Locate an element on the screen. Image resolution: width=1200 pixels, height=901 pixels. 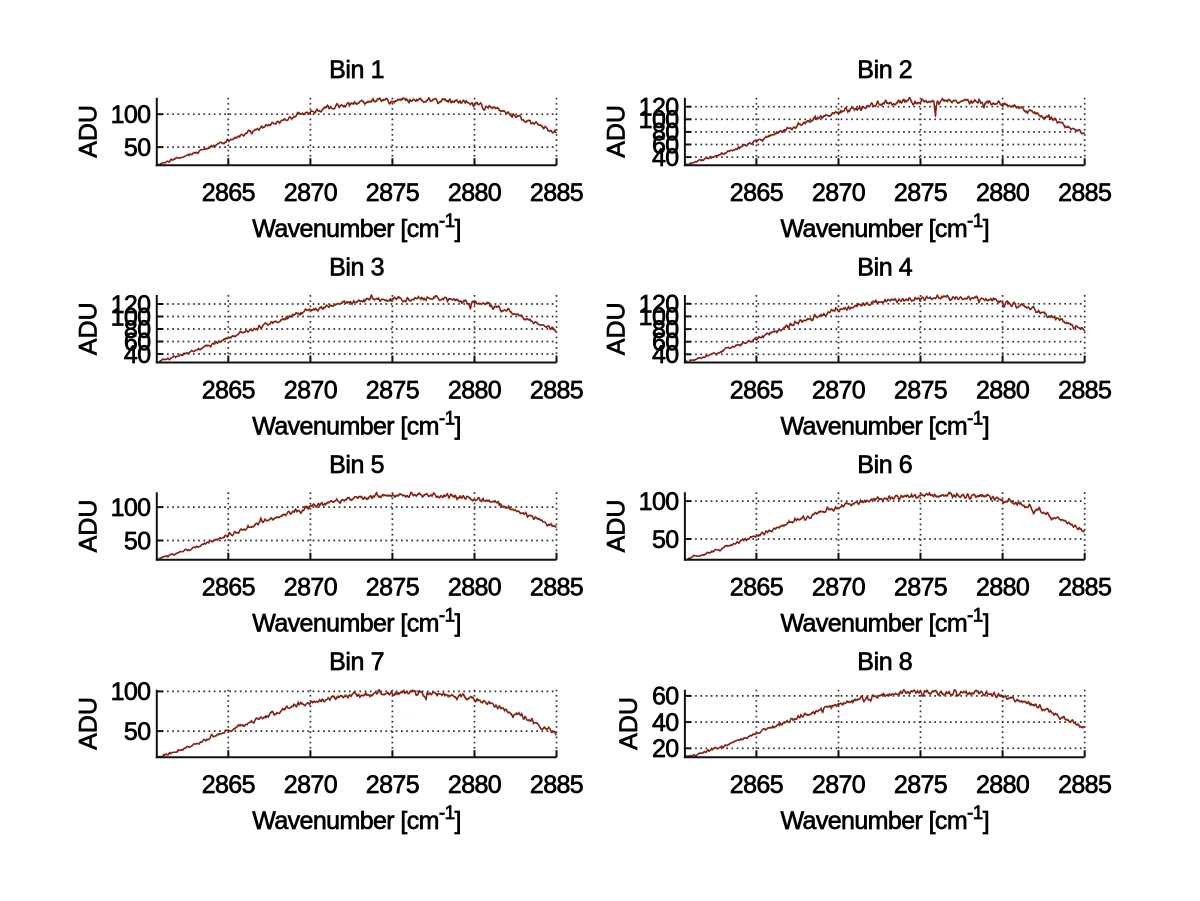
svg-text: Bin 4 is located at coordinates (884, 268).